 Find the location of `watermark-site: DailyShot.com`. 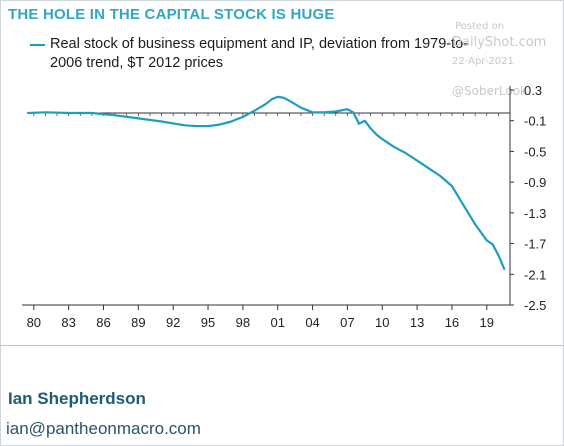

watermark-site: DailyShot.com is located at coordinates (499, 42).